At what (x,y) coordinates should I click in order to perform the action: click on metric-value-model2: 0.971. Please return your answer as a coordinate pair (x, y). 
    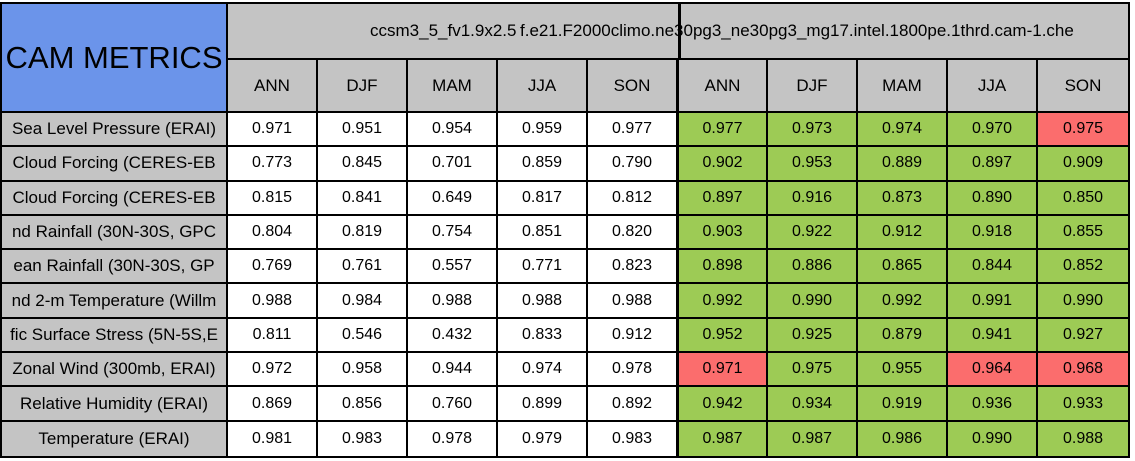
    Looking at the image, I should click on (723, 370).